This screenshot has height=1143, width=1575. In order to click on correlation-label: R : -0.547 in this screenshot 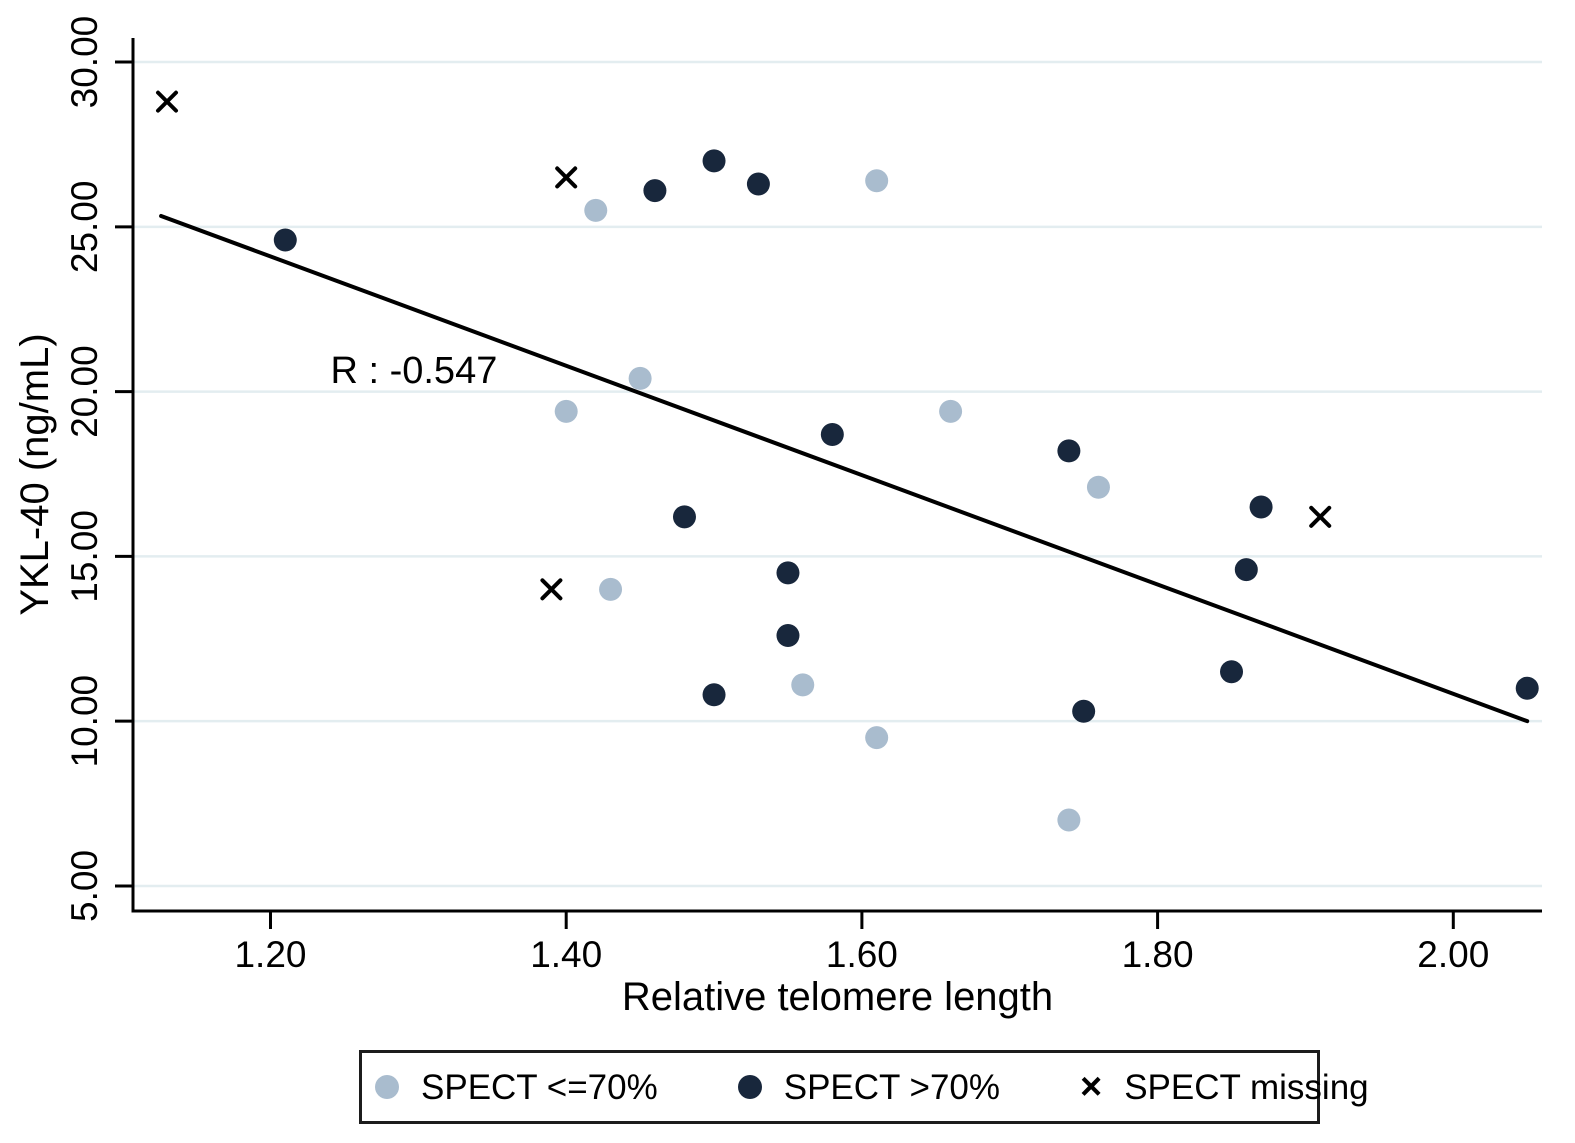, I will do `click(413, 371)`.